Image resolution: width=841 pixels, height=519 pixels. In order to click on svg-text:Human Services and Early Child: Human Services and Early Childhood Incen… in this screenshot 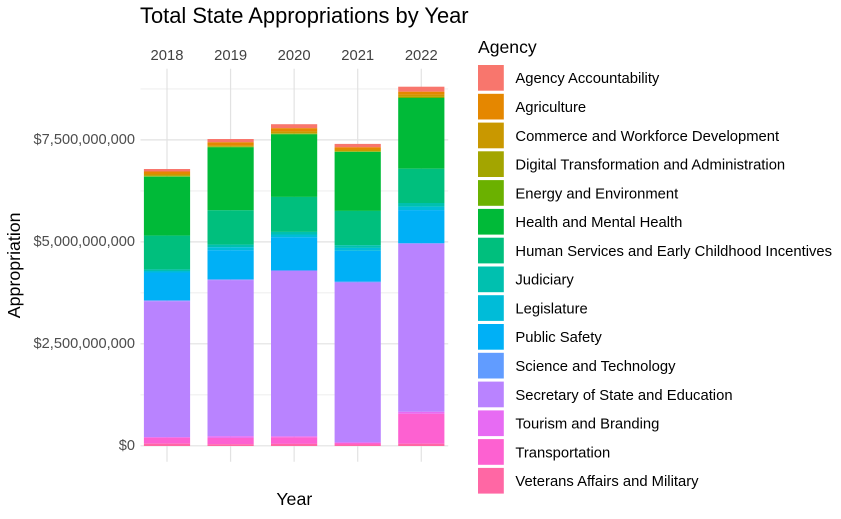, I will do `click(673, 252)`.